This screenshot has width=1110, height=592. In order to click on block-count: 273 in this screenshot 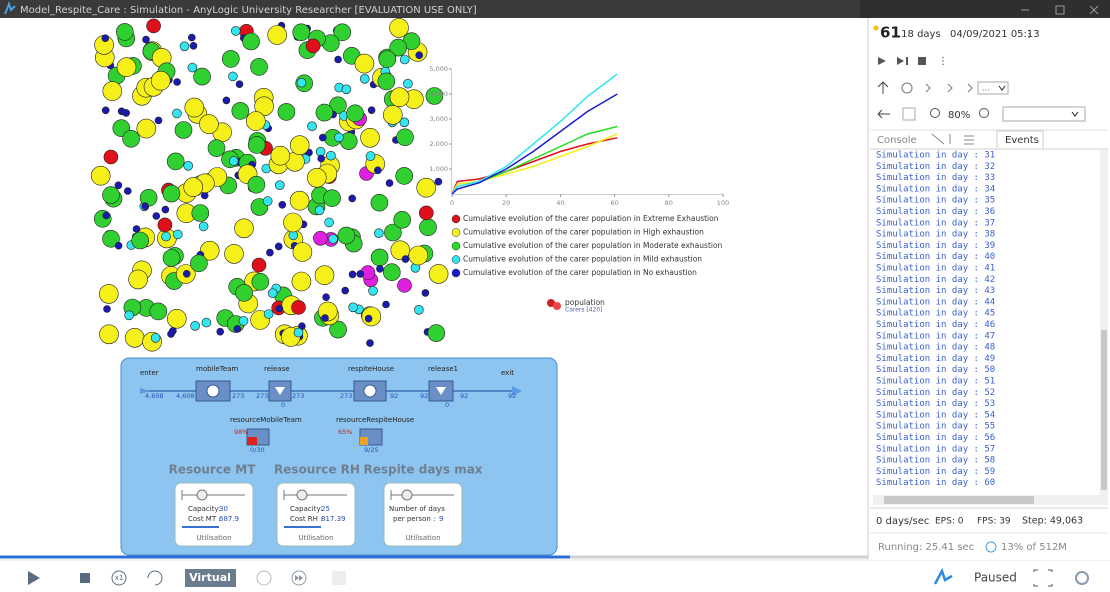, I will do `click(262, 396)`.